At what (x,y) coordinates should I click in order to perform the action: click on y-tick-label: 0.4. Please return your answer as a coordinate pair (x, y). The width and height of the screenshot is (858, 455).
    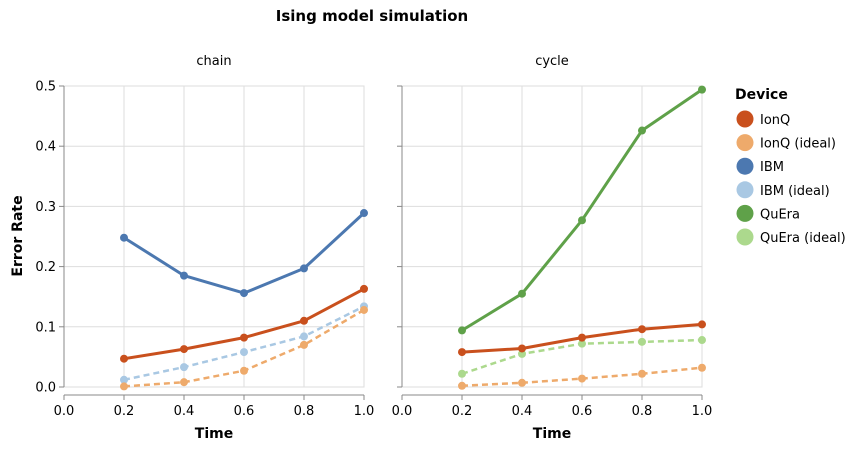
    Looking at the image, I should click on (45, 147).